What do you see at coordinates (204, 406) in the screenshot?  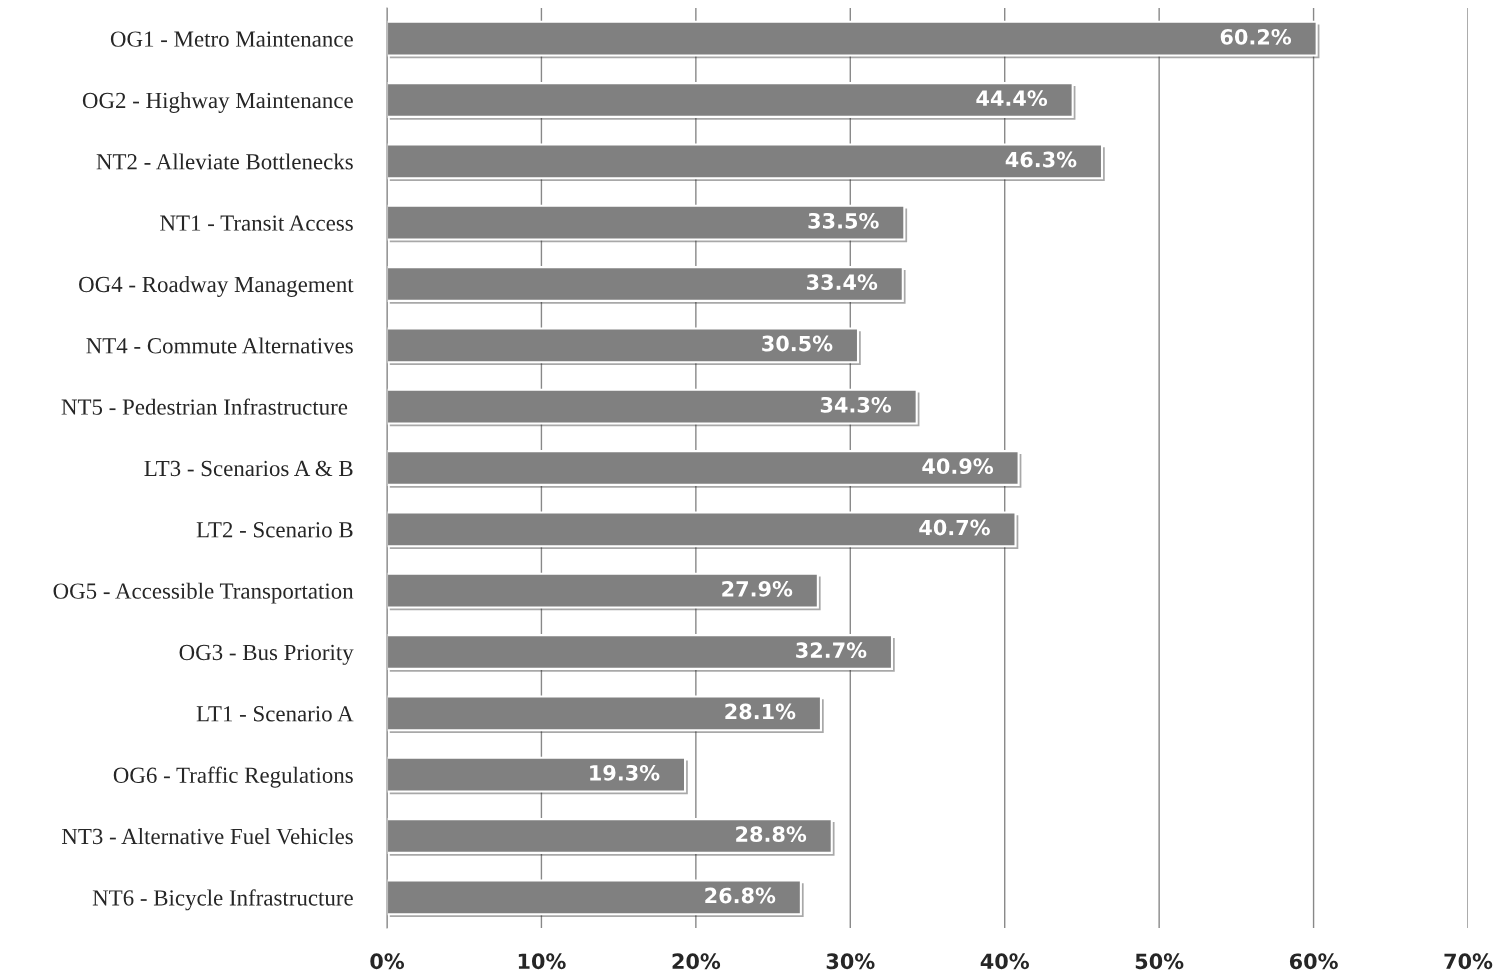 I see `y-tick-label: NT5 - Pedestrian Infrastructure` at bounding box center [204, 406].